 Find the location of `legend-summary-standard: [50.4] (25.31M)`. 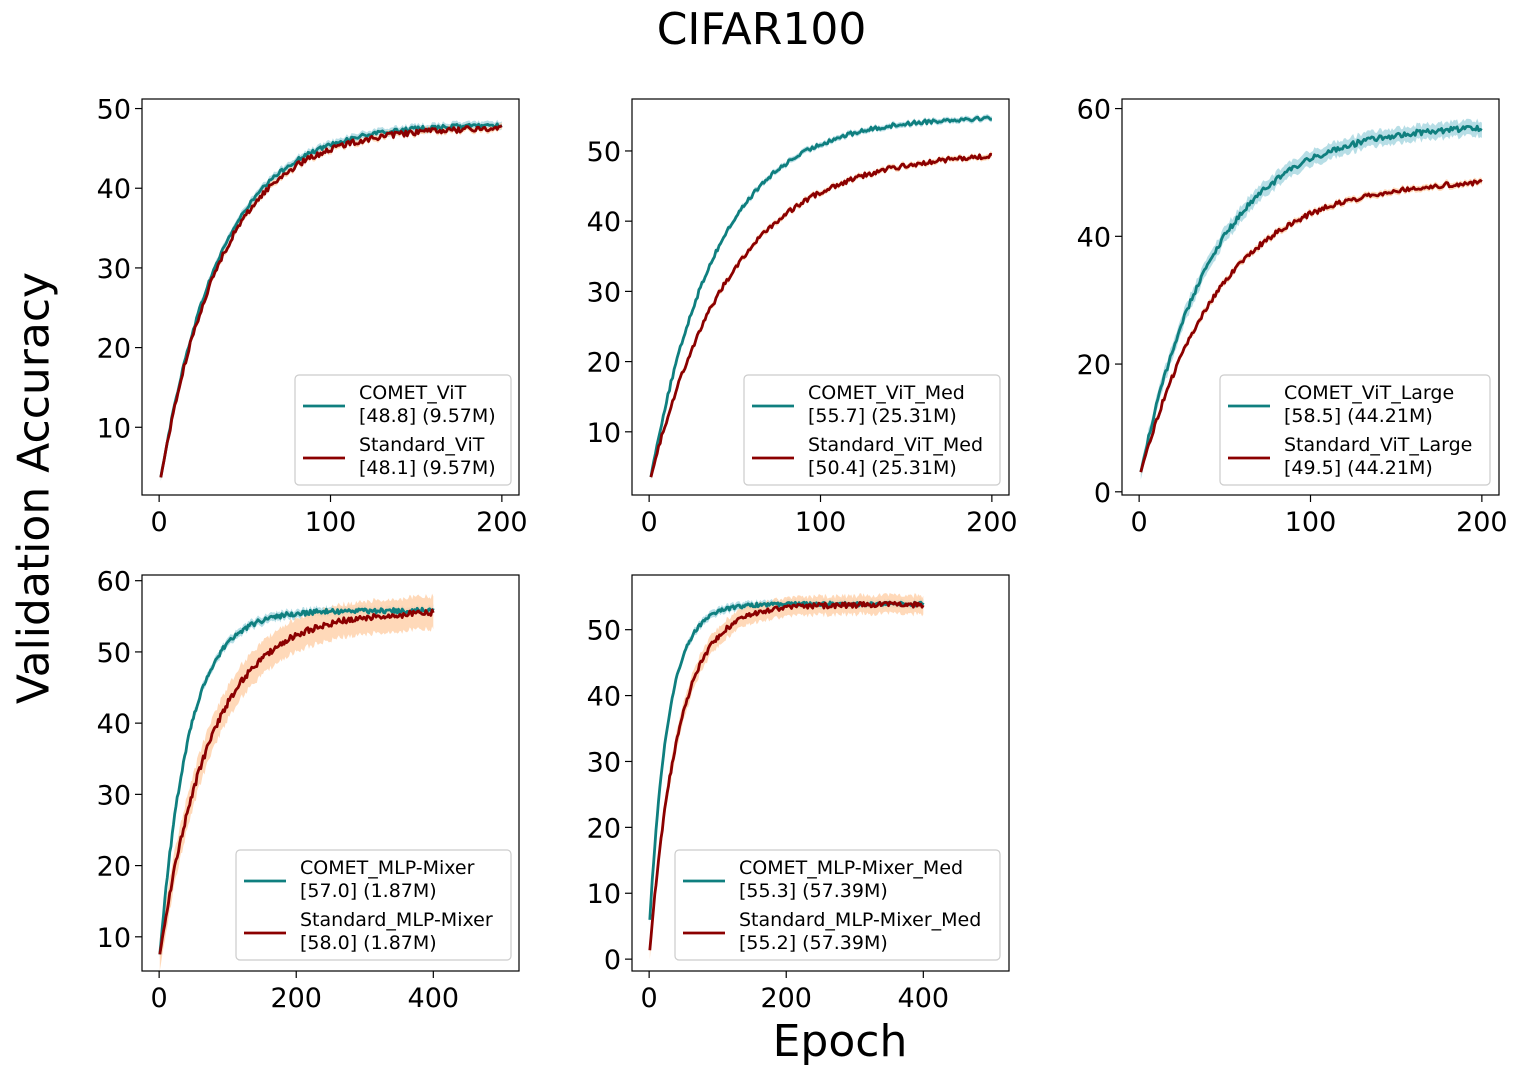

legend-summary-standard: [50.4] (25.31M) is located at coordinates (882, 468).